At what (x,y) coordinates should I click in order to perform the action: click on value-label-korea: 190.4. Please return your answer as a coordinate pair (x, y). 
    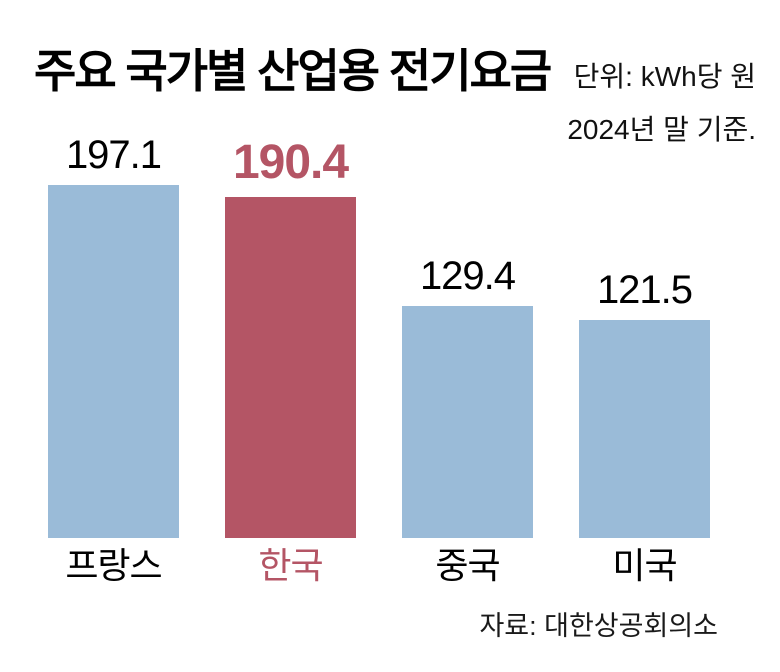
    Looking at the image, I should click on (290, 162).